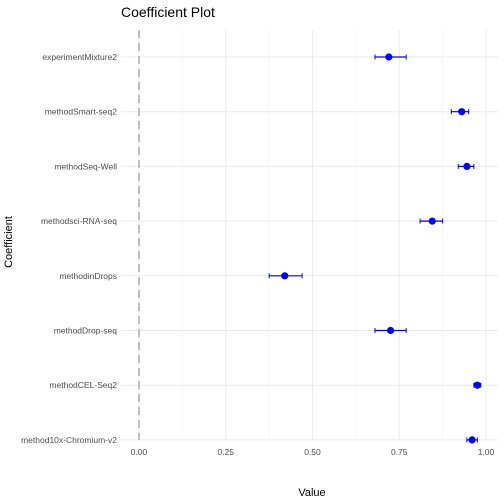 The image size is (504, 504). Describe the element at coordinates (225, 452) in the screenshot. I see `x-tick-label: 0.25` at that location.